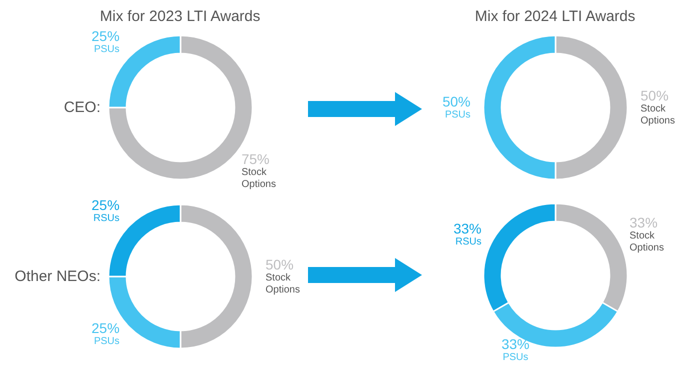  Describe the element at coordinates (255, 158) in the screenshot. I see `data-label: 75%` at that location.